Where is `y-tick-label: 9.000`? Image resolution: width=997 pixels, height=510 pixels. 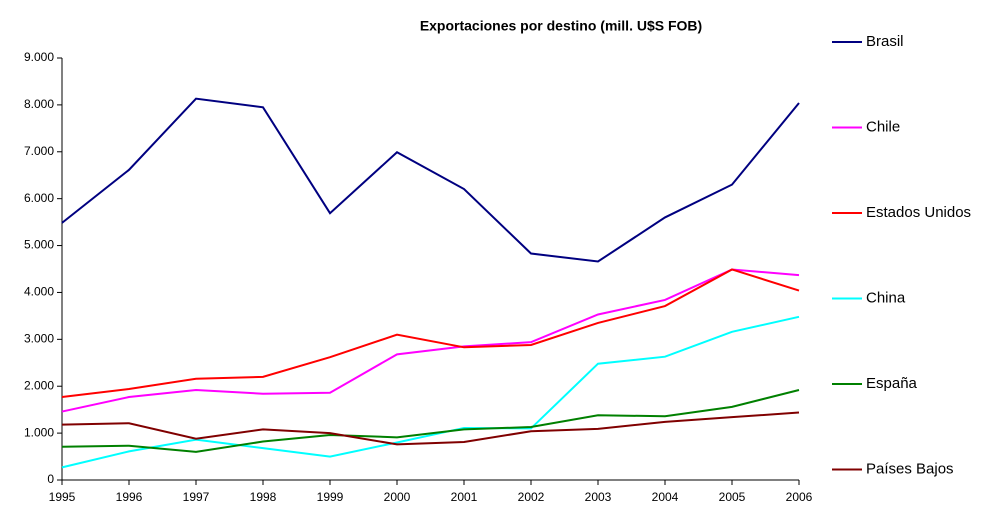
y-tick-label: 9.000 is located at coordinates (39, 57).